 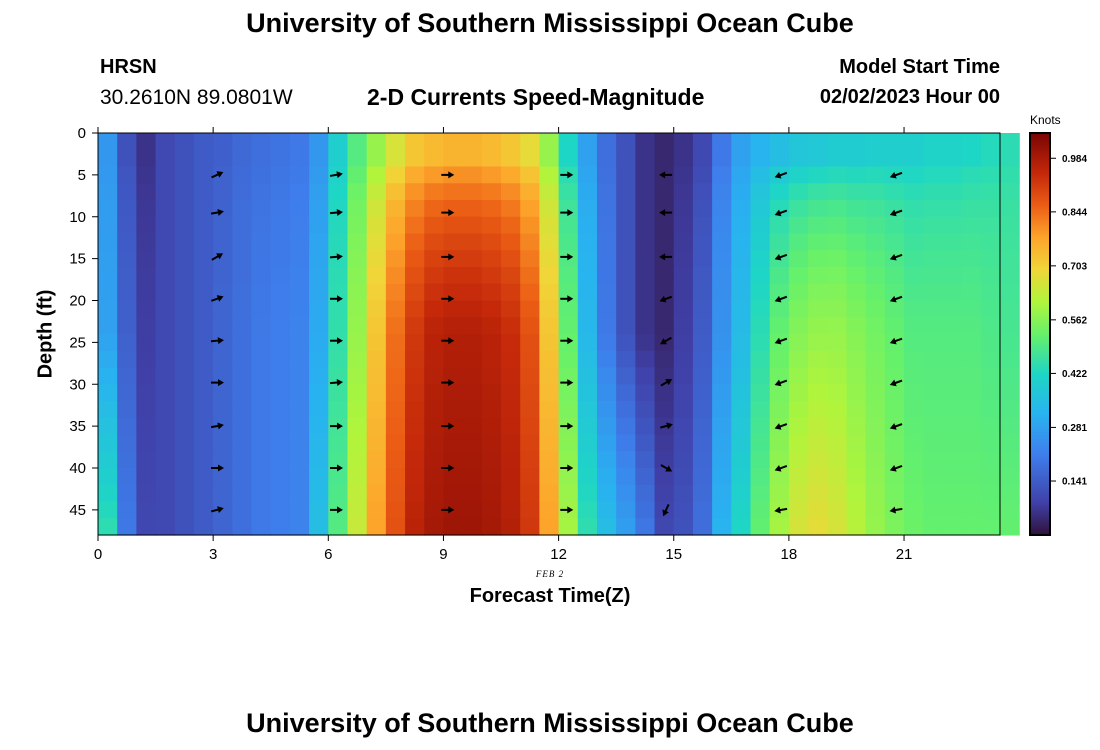 I want to click on colorbar-unit: Knots, so click(x=1045, y=120).